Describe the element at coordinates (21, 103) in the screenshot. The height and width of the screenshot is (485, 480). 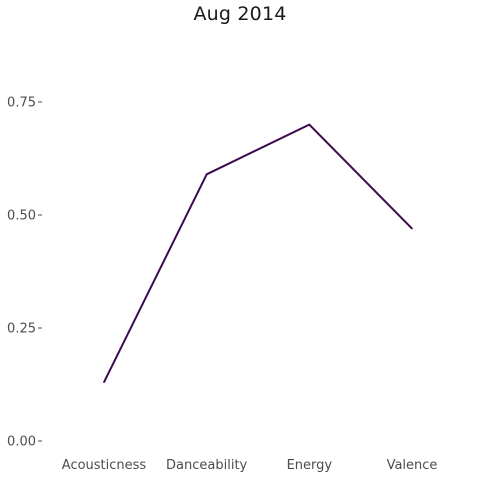
I see `y-tick-label: 0.75` at that location.